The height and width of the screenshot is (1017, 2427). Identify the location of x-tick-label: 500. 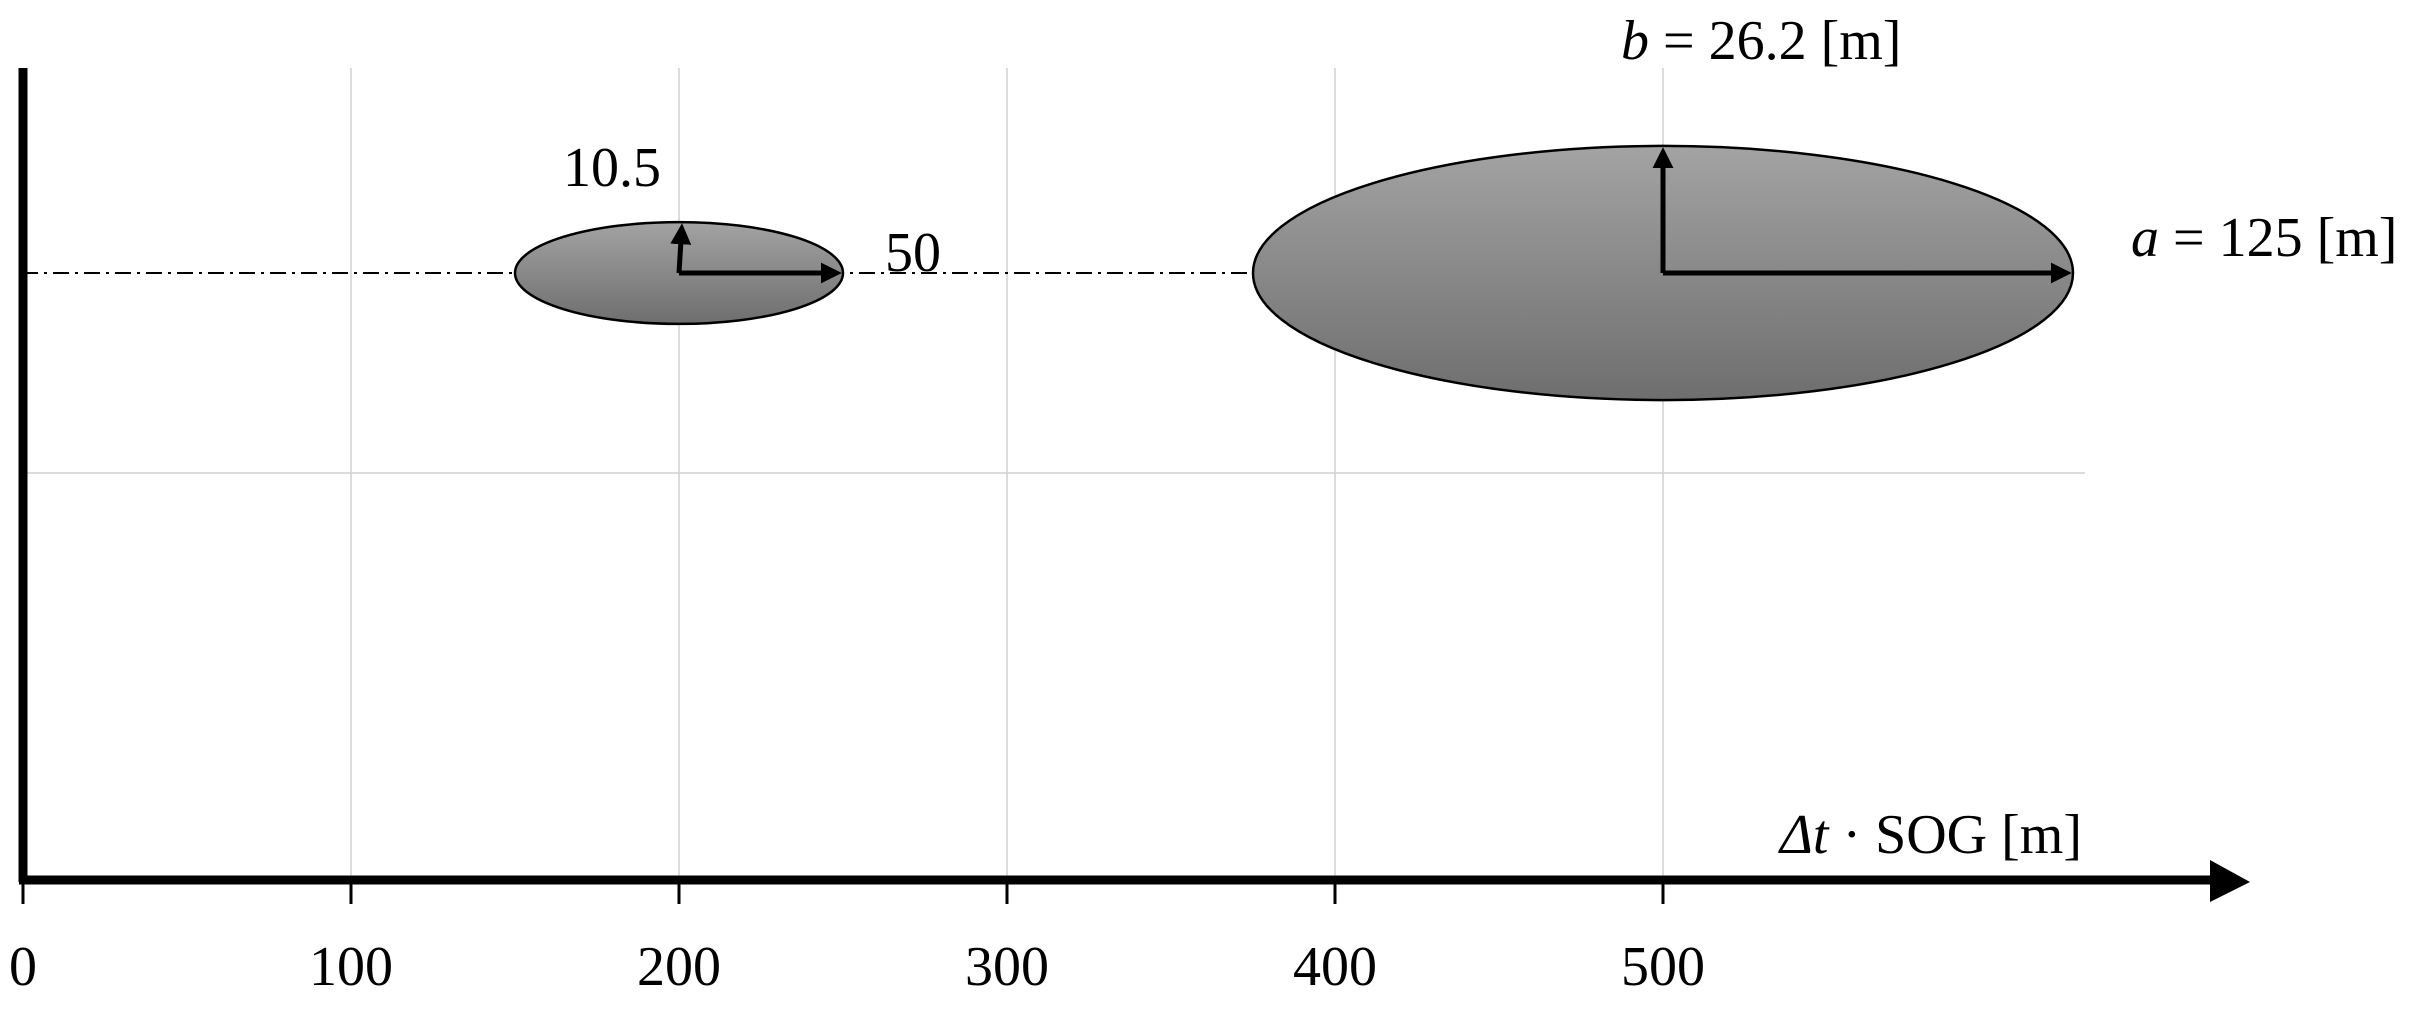
(1663, 967).